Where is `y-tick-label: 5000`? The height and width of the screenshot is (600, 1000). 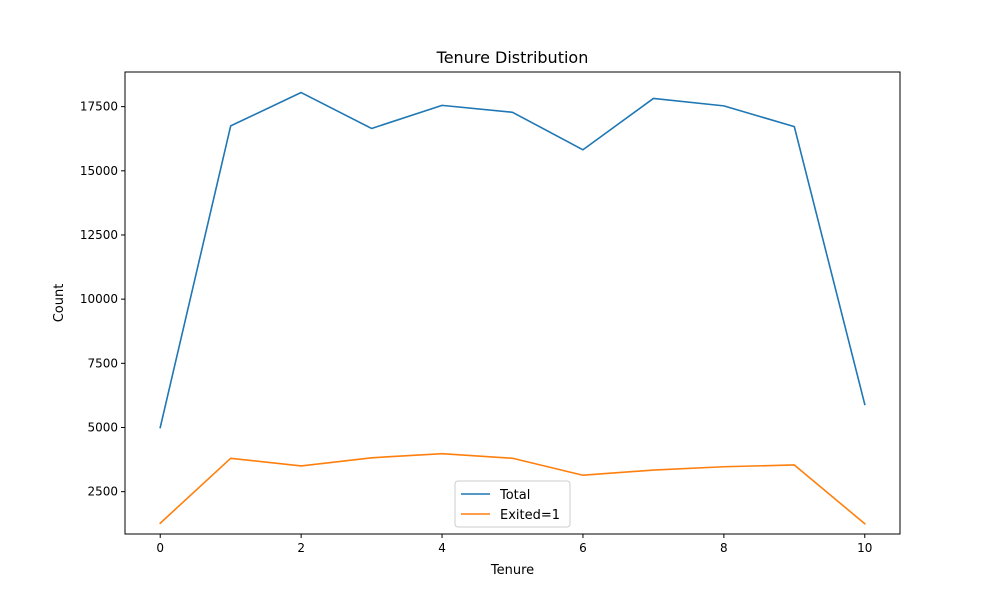 y-tick-label: 5000 is located at coordinates (102, 427).